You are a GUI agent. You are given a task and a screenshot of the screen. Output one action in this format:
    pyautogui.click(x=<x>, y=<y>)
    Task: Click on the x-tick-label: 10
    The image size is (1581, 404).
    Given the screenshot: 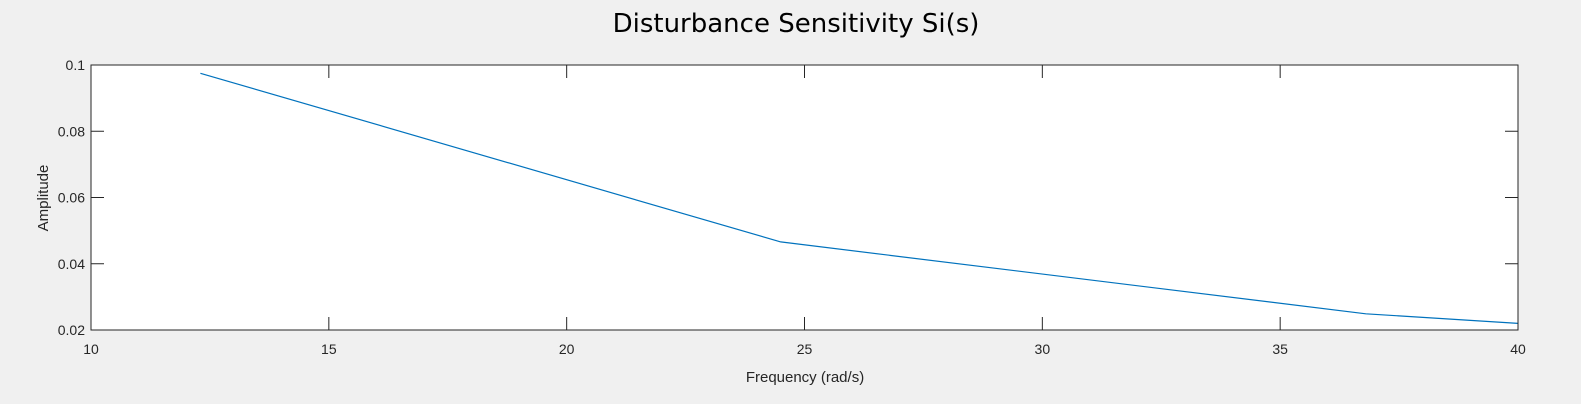 What is the action you would take?
    pyautogui.click(x=91, y=349)
    